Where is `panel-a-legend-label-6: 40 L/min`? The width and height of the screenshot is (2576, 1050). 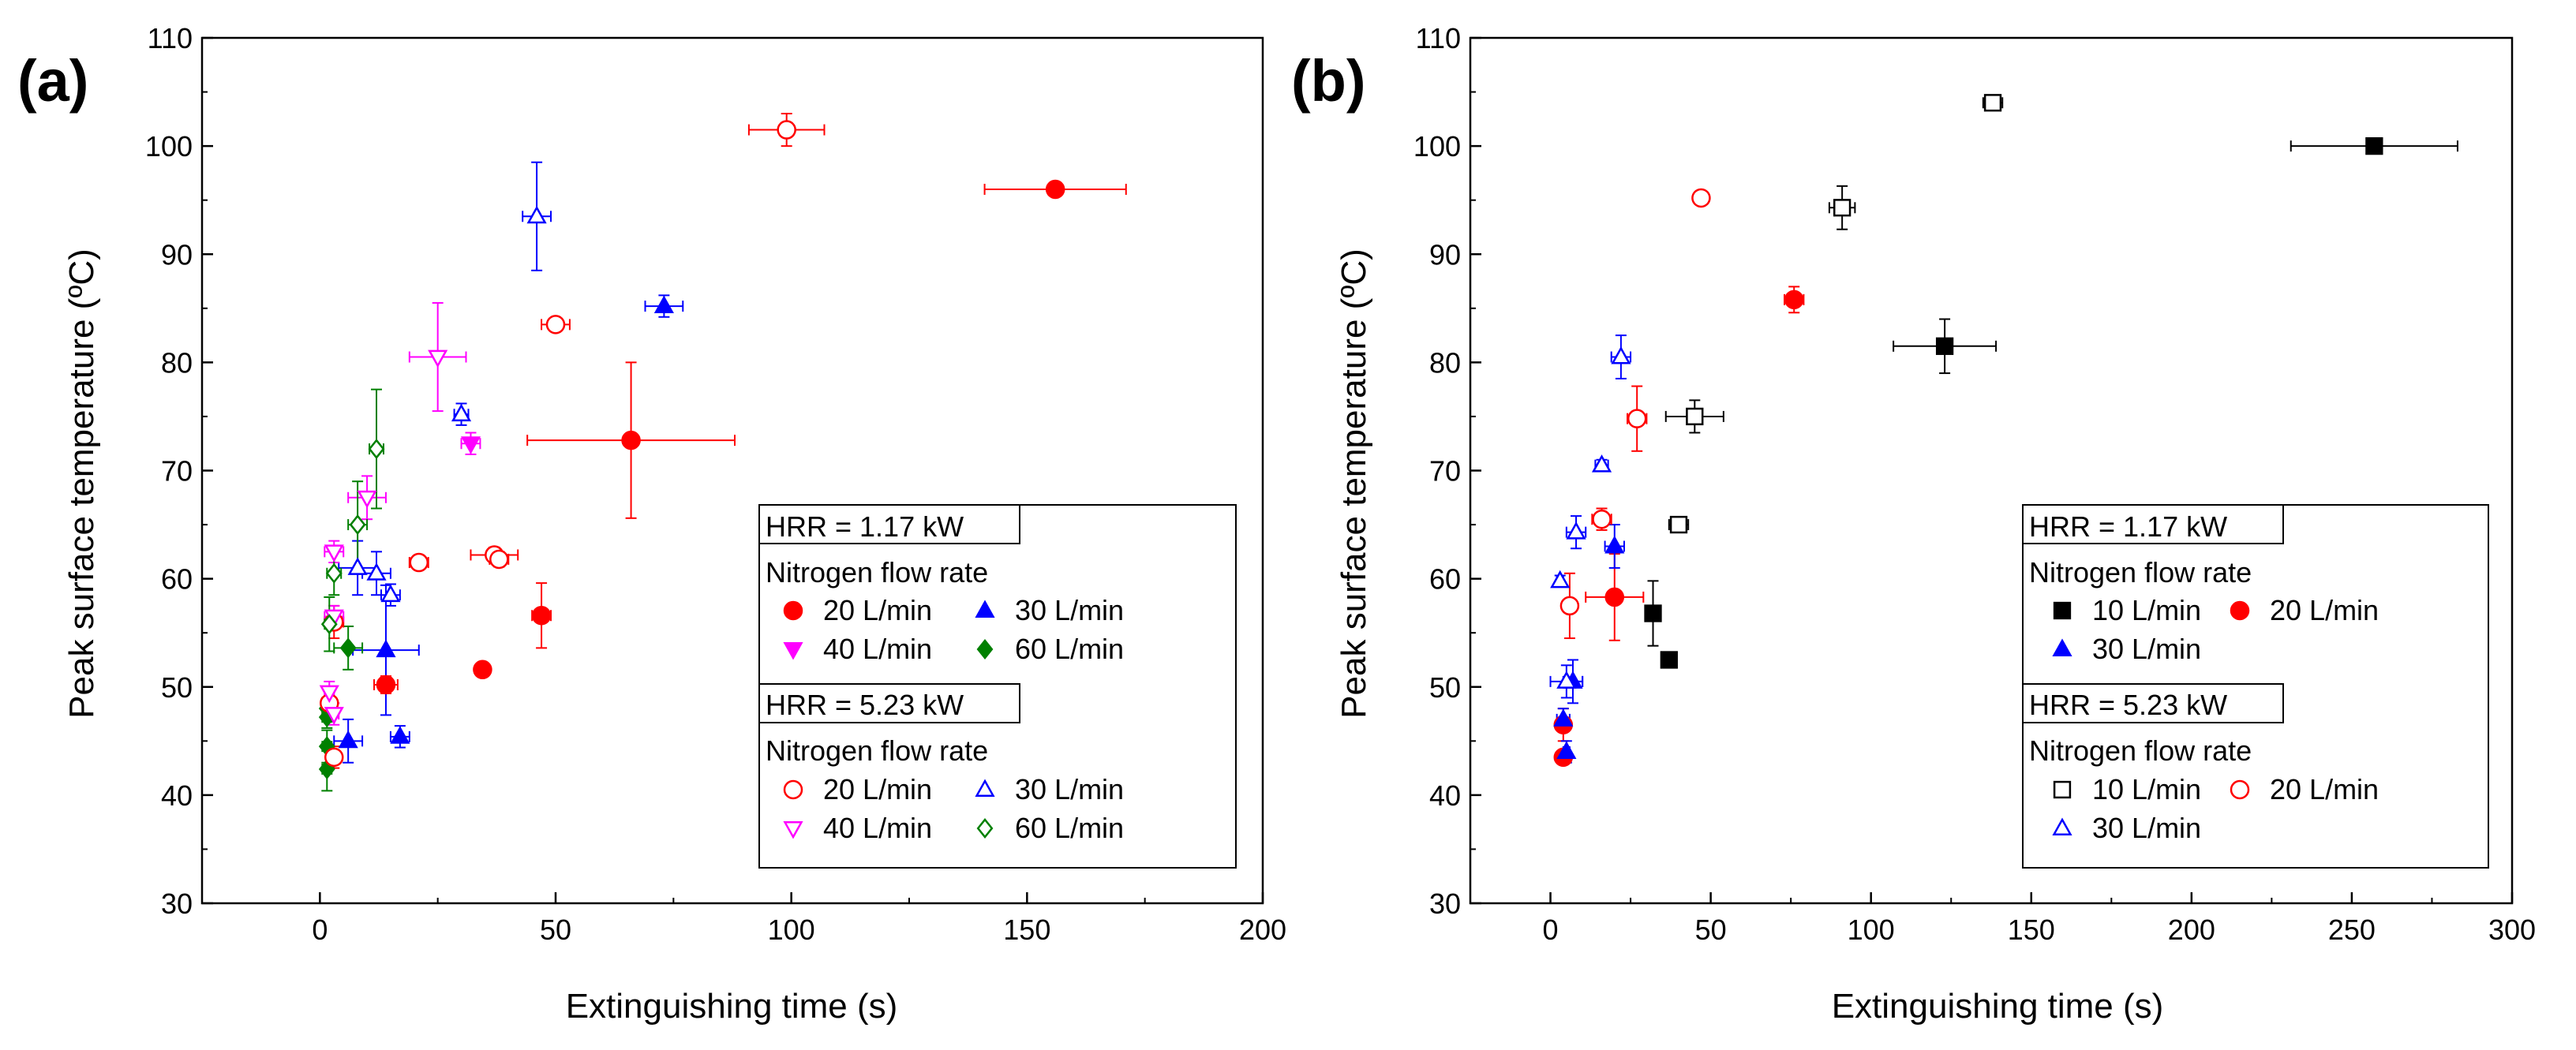 panel-a-legend-label-6: 40 L/min is located at coordinates (877, 828).